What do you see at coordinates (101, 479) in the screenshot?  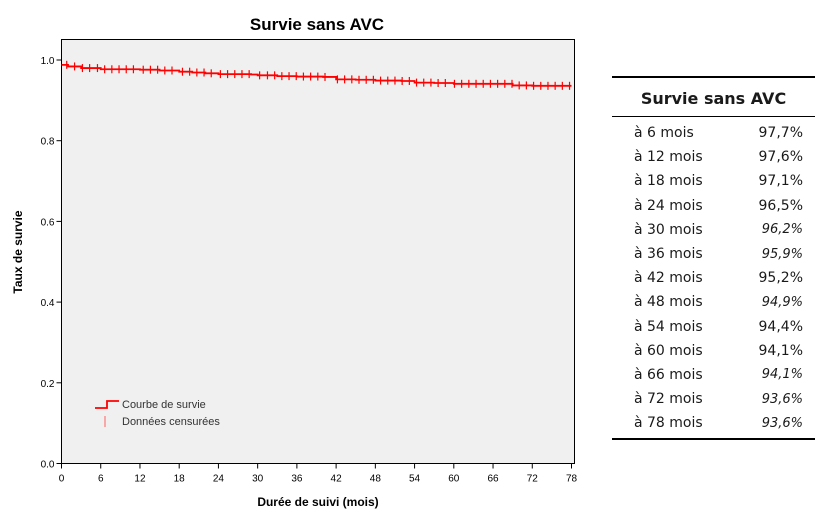 I see `x-tick-label: 6` at bounding box center [101, 479].